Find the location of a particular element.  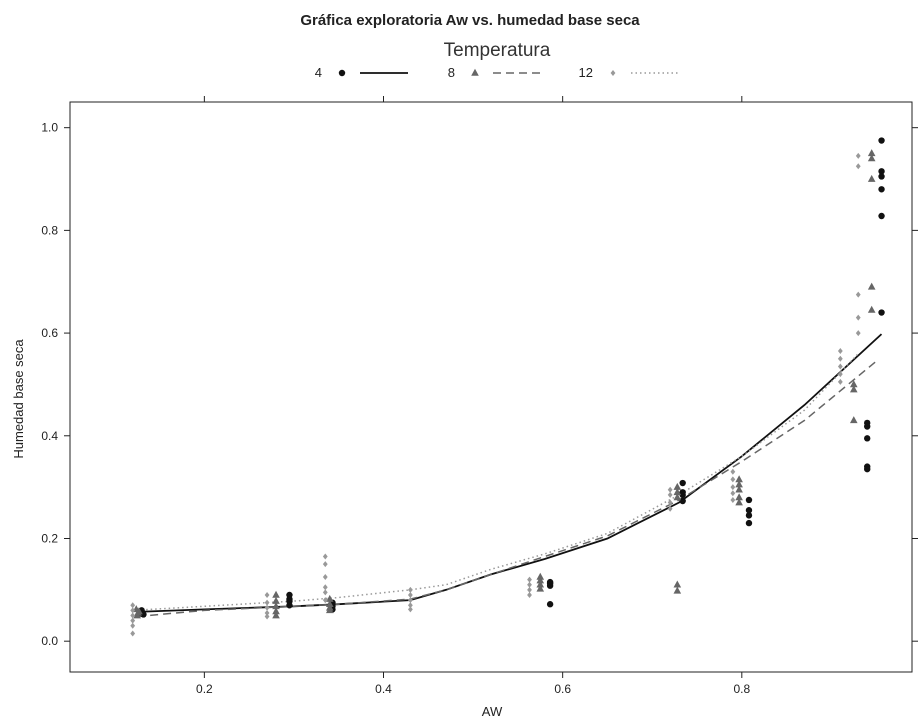

y-axis-label: Humedad base seca is located at coordinates (18, 399).